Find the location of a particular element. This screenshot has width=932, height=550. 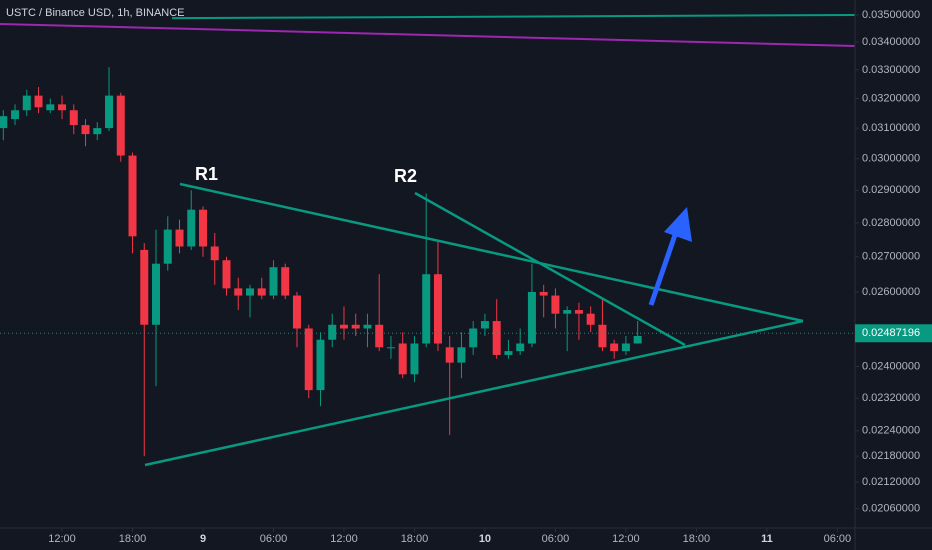

arrow-shaft is located at coordinates (663, 268).